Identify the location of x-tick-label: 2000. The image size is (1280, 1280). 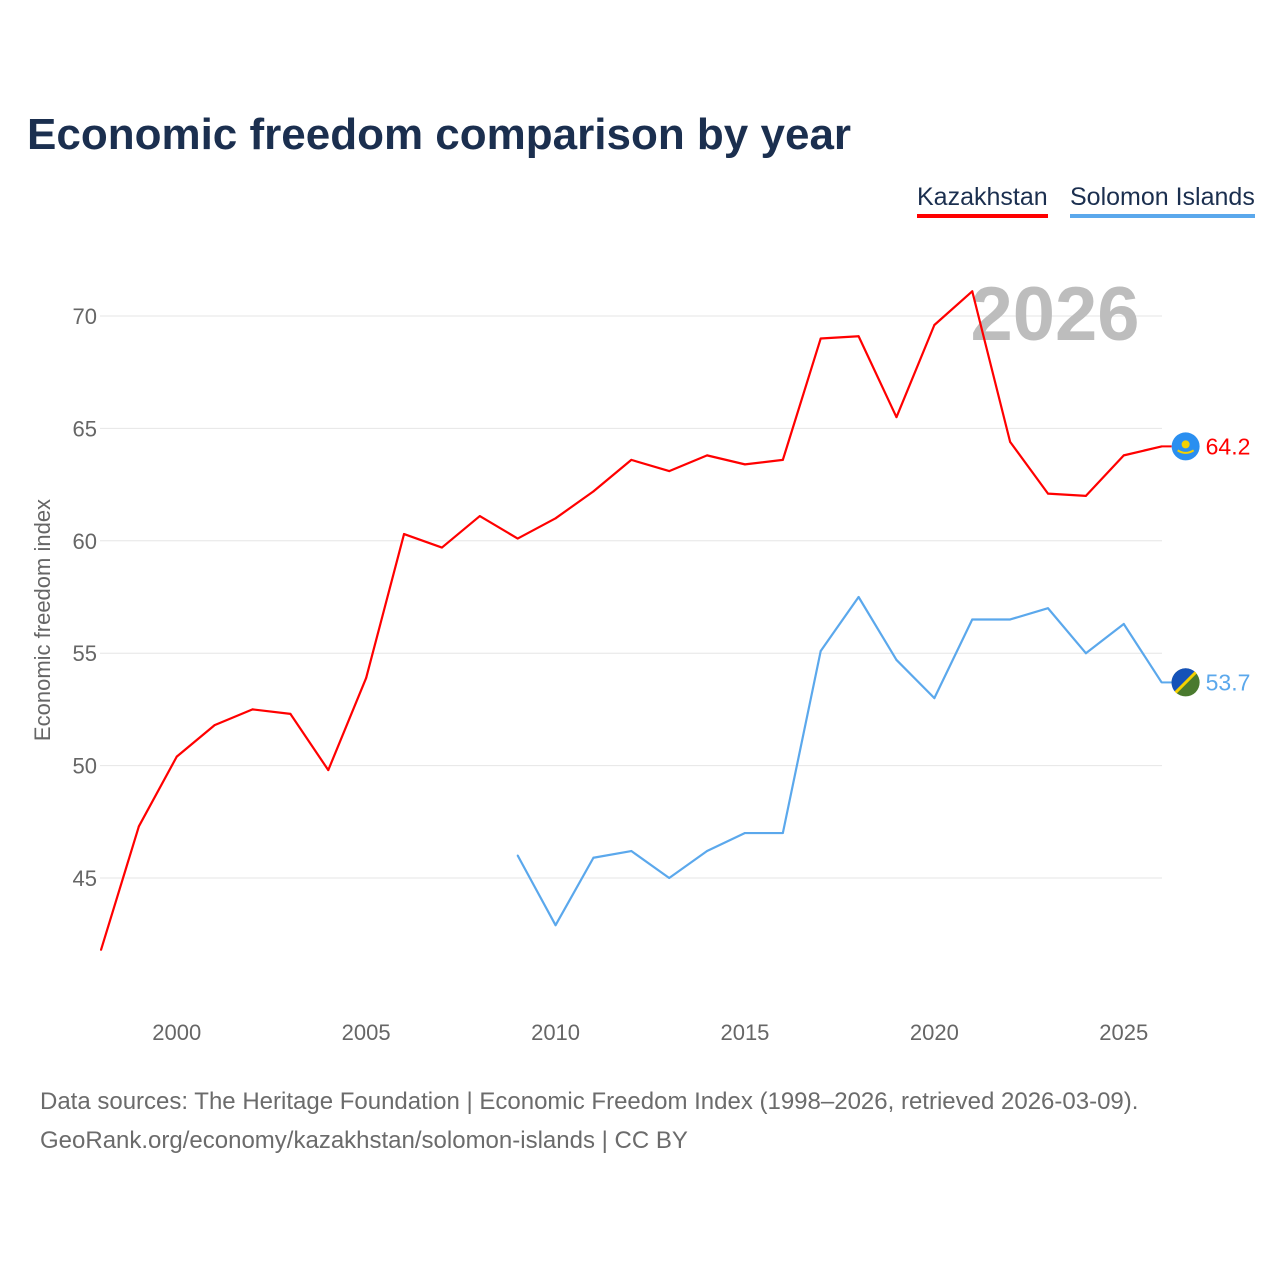
(176, 1032).